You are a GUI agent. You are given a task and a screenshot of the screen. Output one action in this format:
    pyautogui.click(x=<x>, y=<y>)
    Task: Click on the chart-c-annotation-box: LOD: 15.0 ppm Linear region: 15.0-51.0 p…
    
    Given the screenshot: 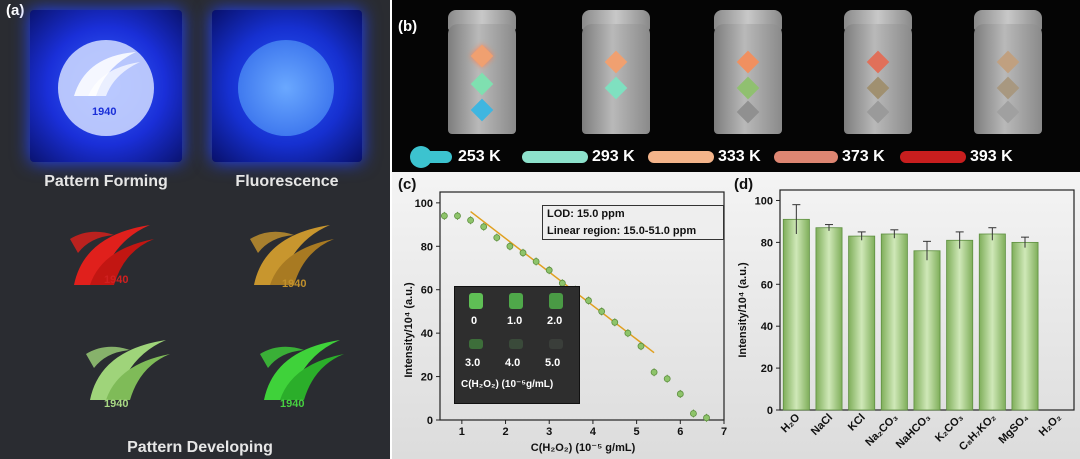 What is the action you would take?
    pyautogui.click(x=633, y=222)
    